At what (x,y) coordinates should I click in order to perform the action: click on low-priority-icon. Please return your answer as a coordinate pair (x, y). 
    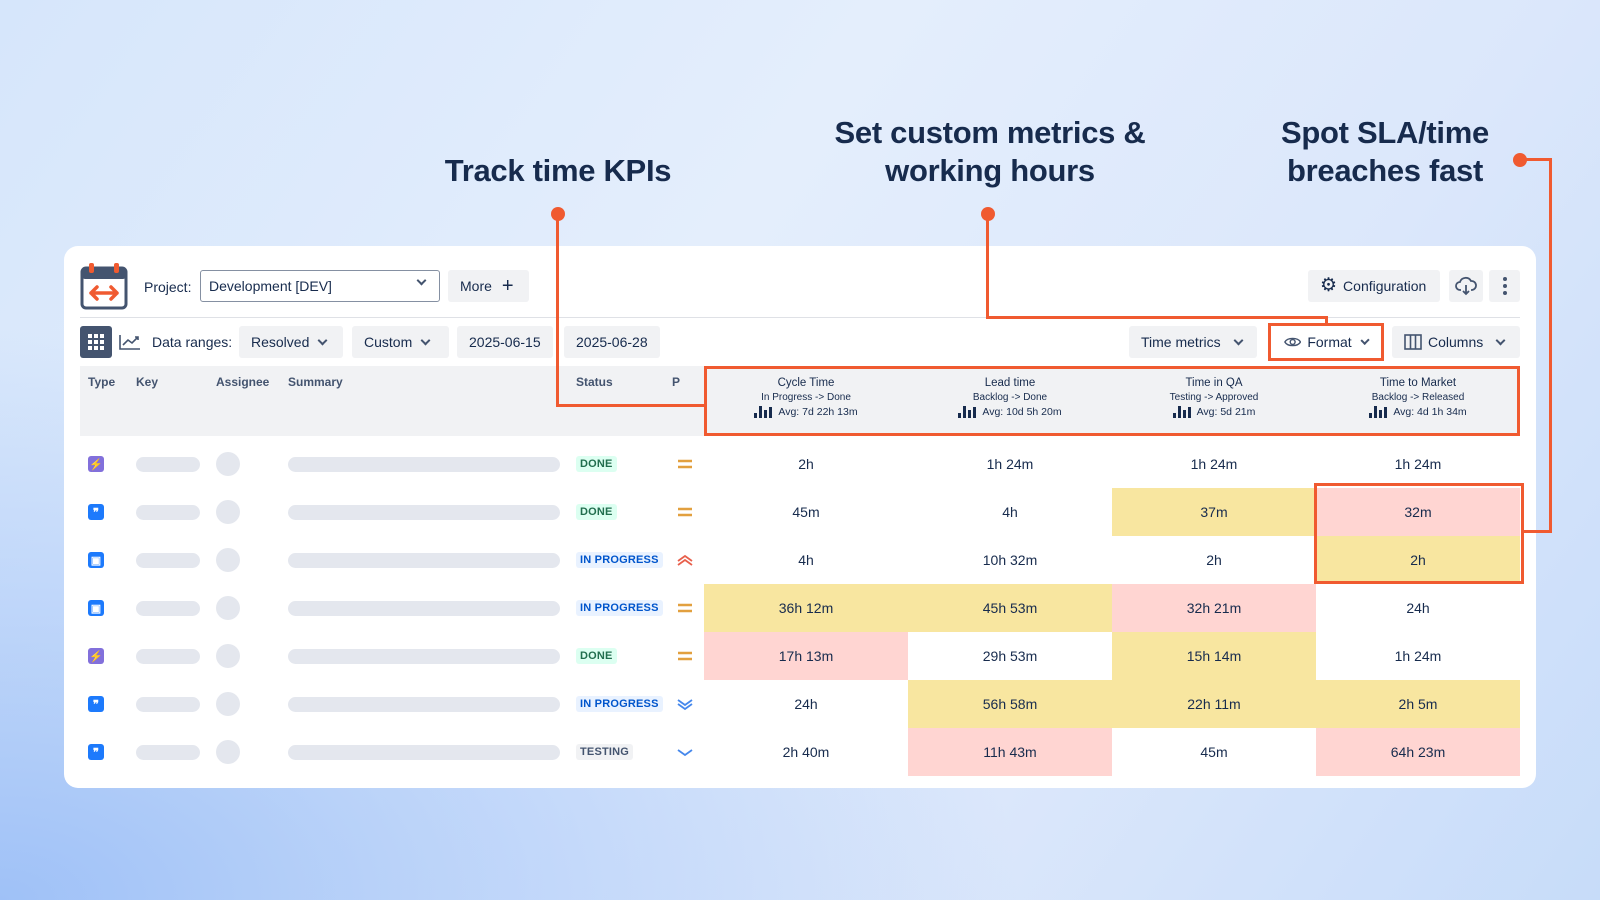
    Looking at the image, I should click on (685, 752).